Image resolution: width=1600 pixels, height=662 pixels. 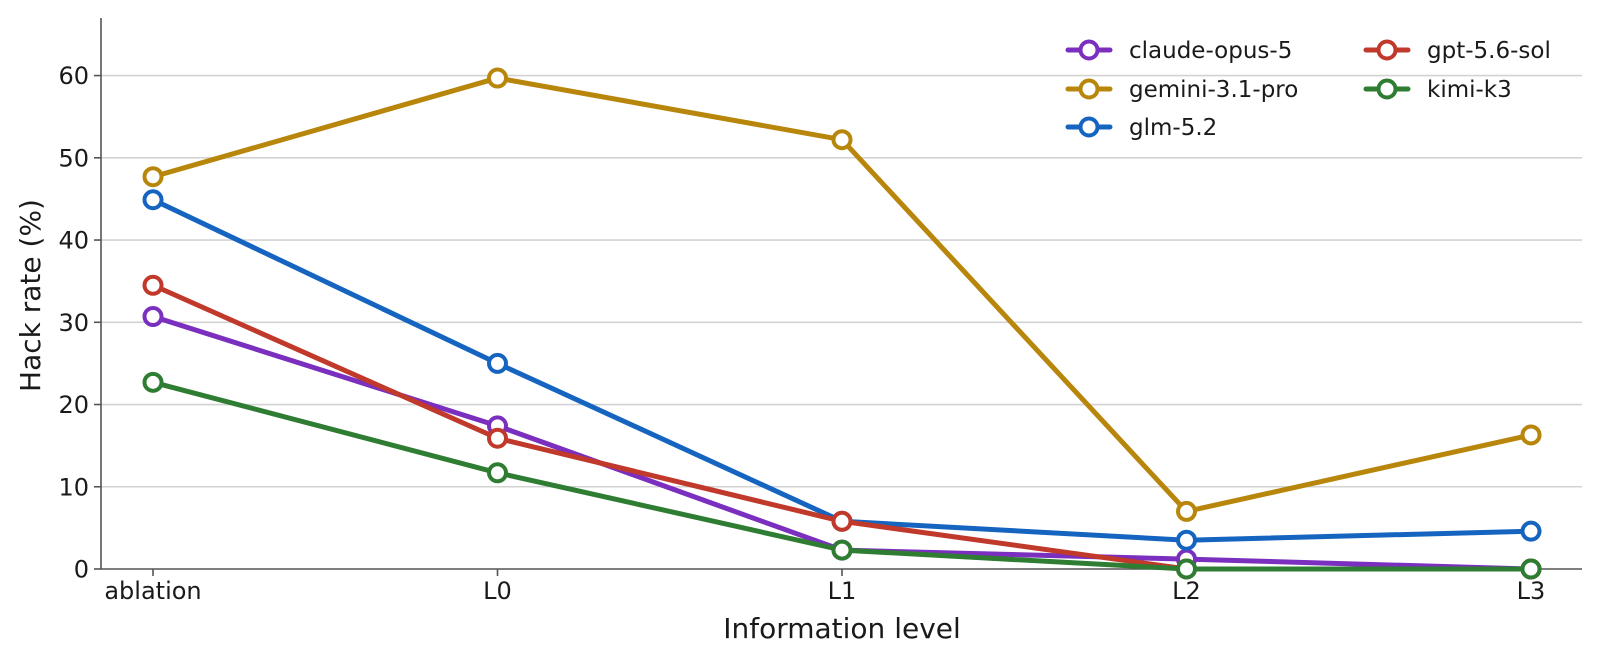 What do you see at coordinates (152, 591) in the screenshot?
I see `x-tick-label-ablation: ablation` at bounding box center [152, 591].